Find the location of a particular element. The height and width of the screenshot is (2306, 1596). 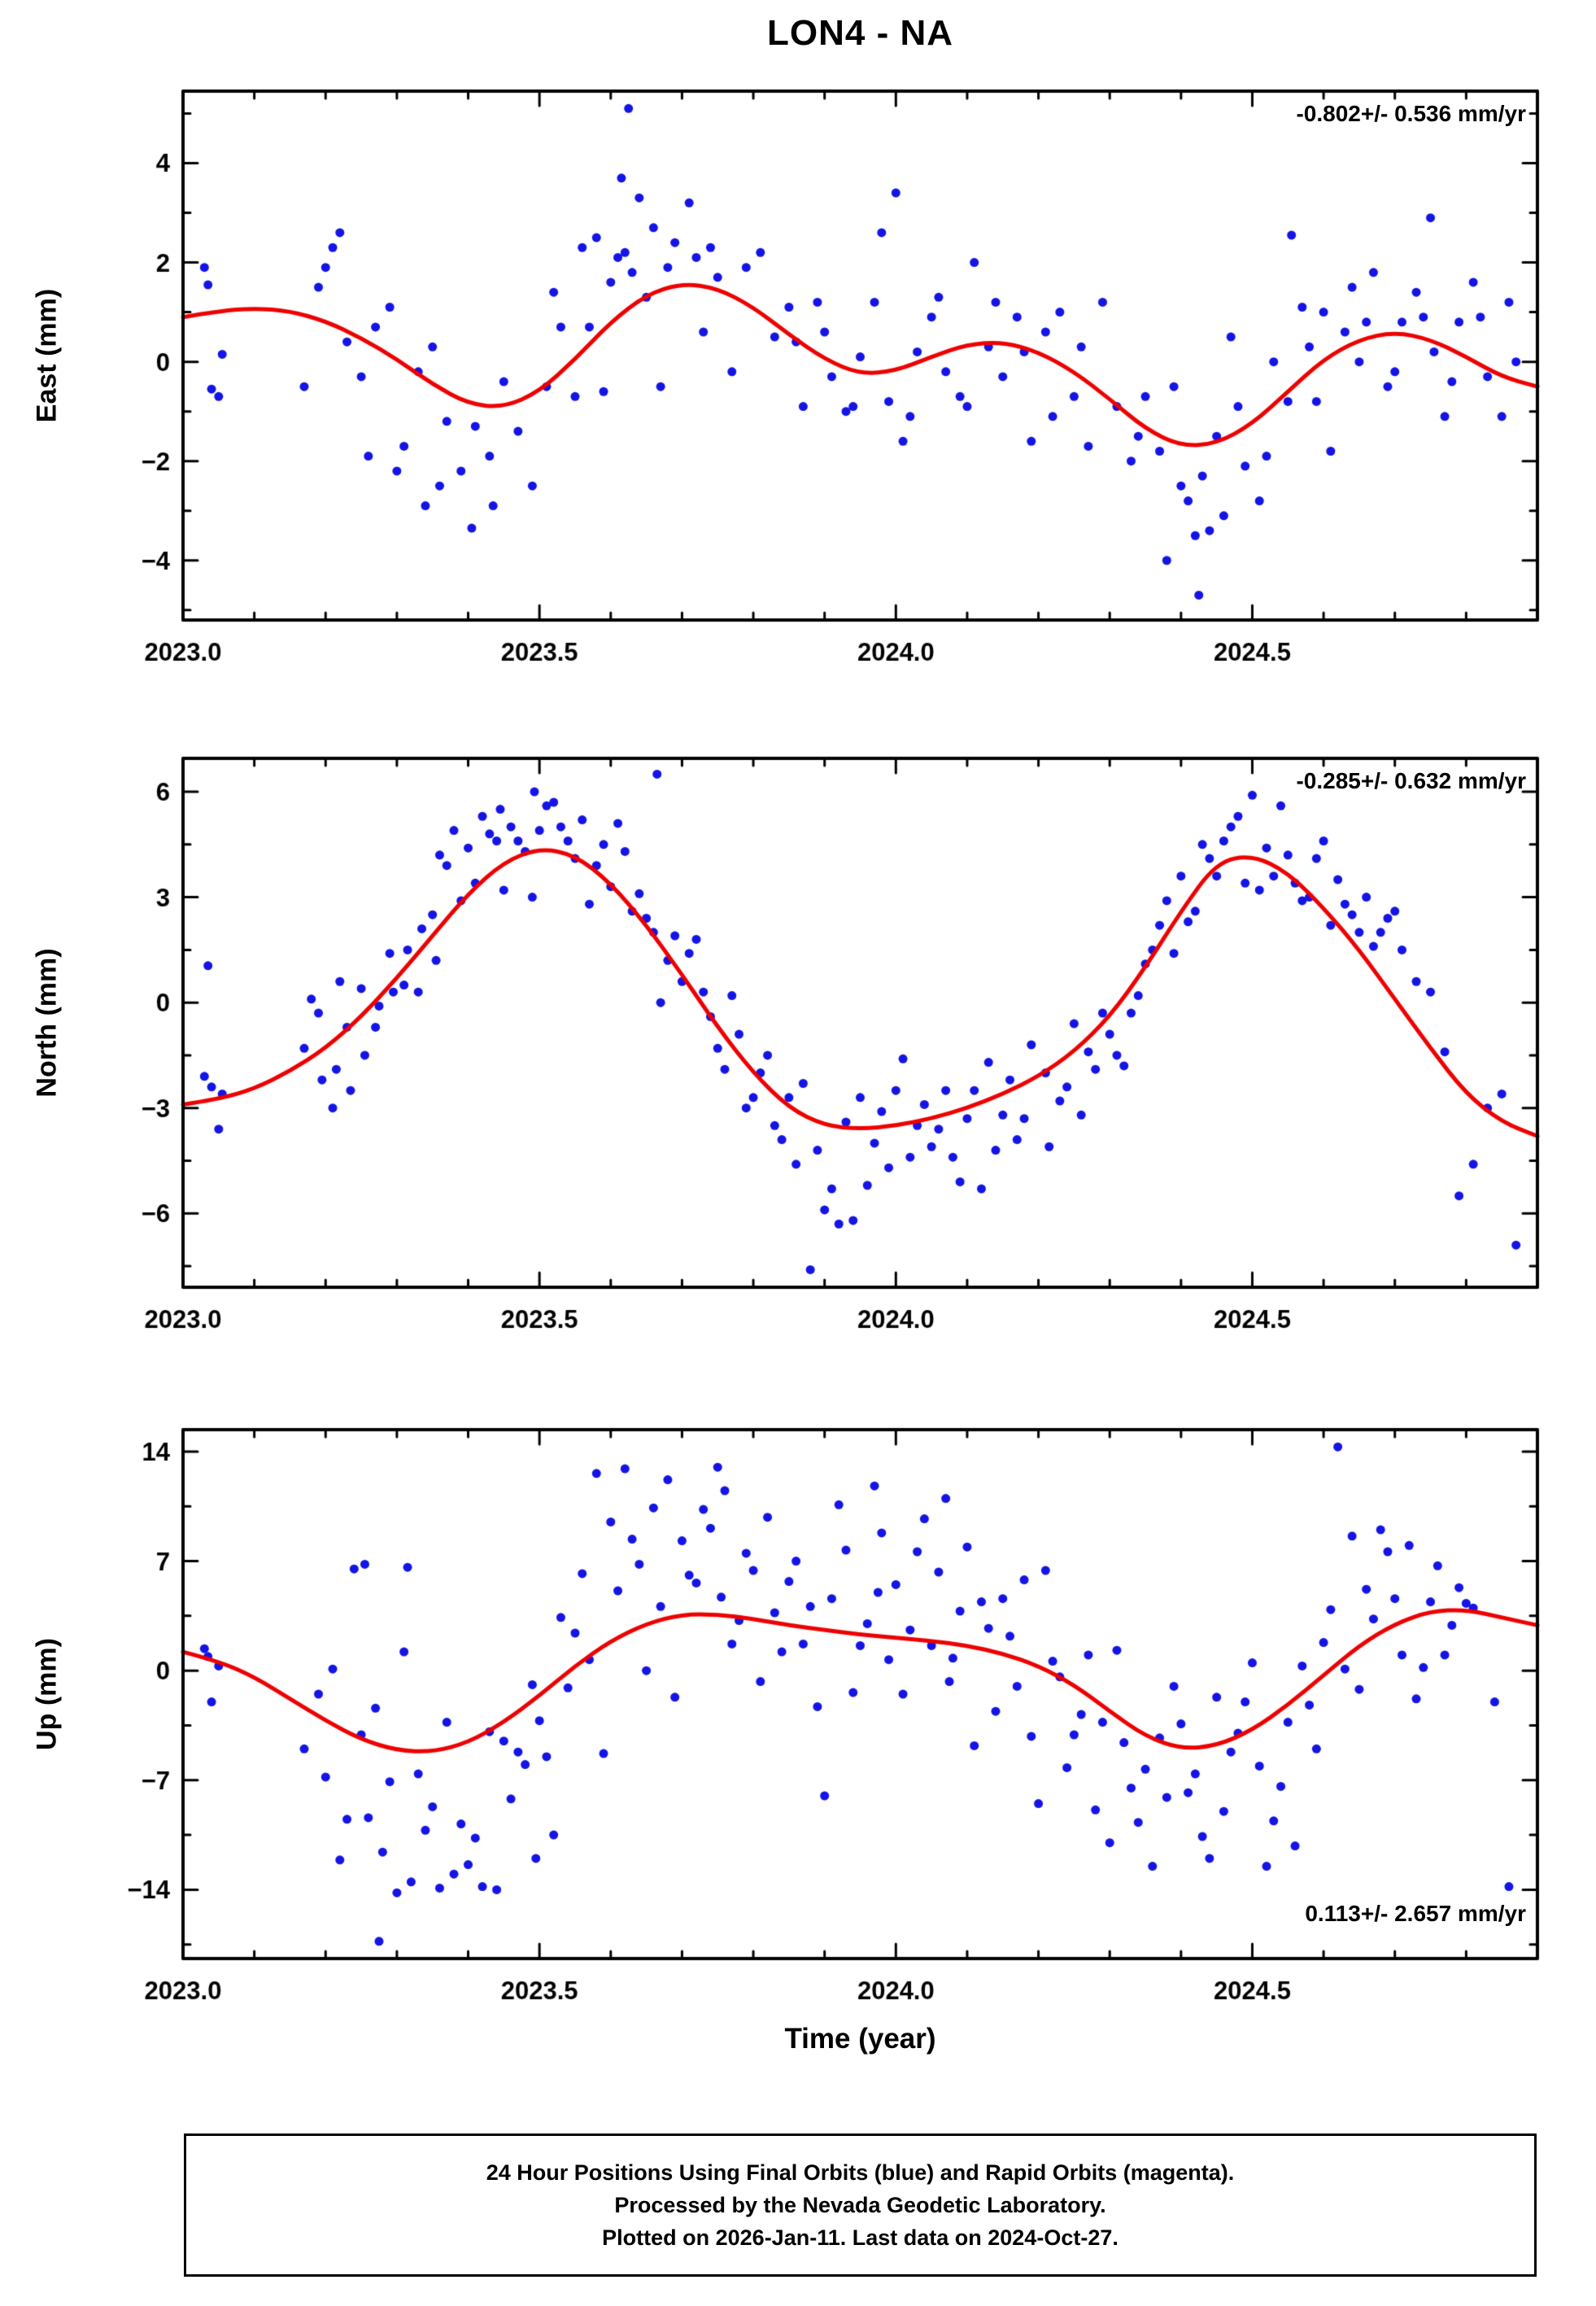

up-axis-label: Up (mm) is located at coordinates (47, 1694).